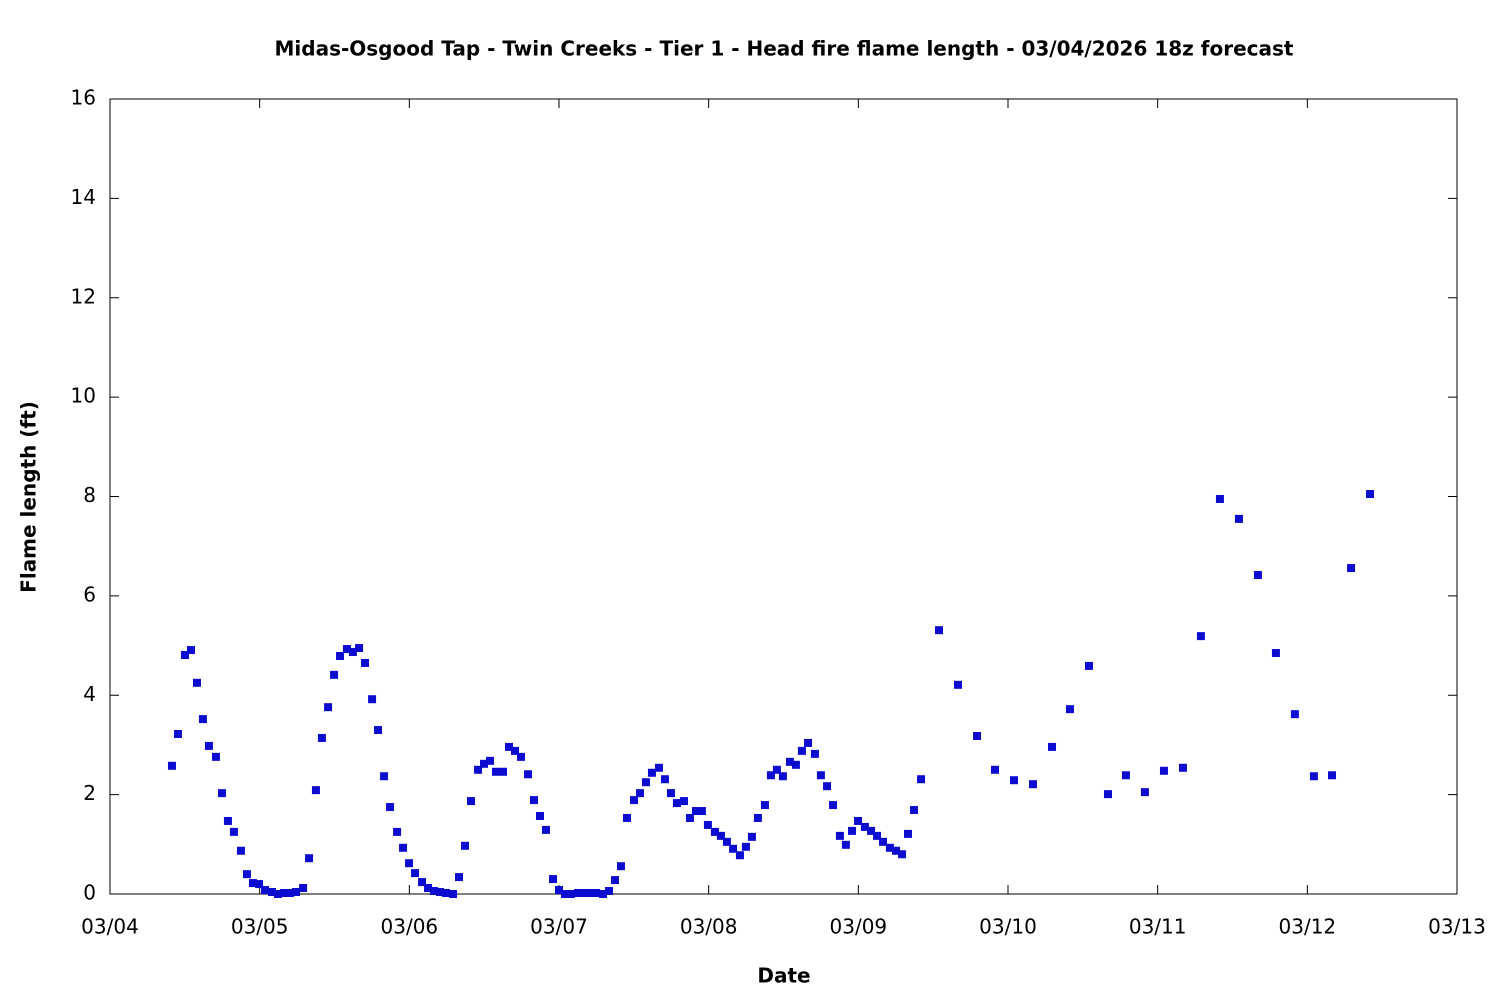  I want to click on y-tick-label: 16, so click(83, 98).